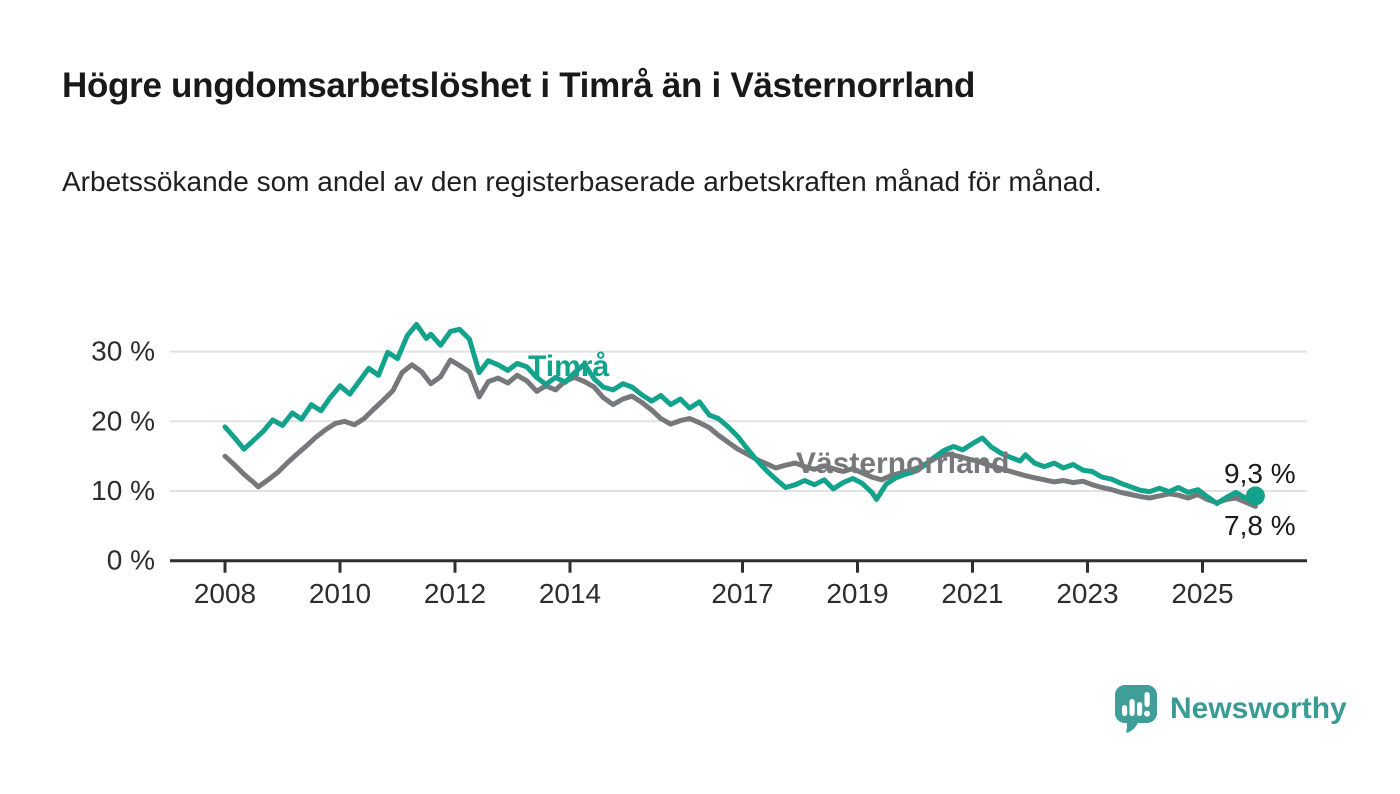 The image size is (1400, 794). What do you see at coordinates (1258, 708) in the screenshot?
I see `newsworthy-wordmark: Newsworthy` at bounding box center [1258, 708].